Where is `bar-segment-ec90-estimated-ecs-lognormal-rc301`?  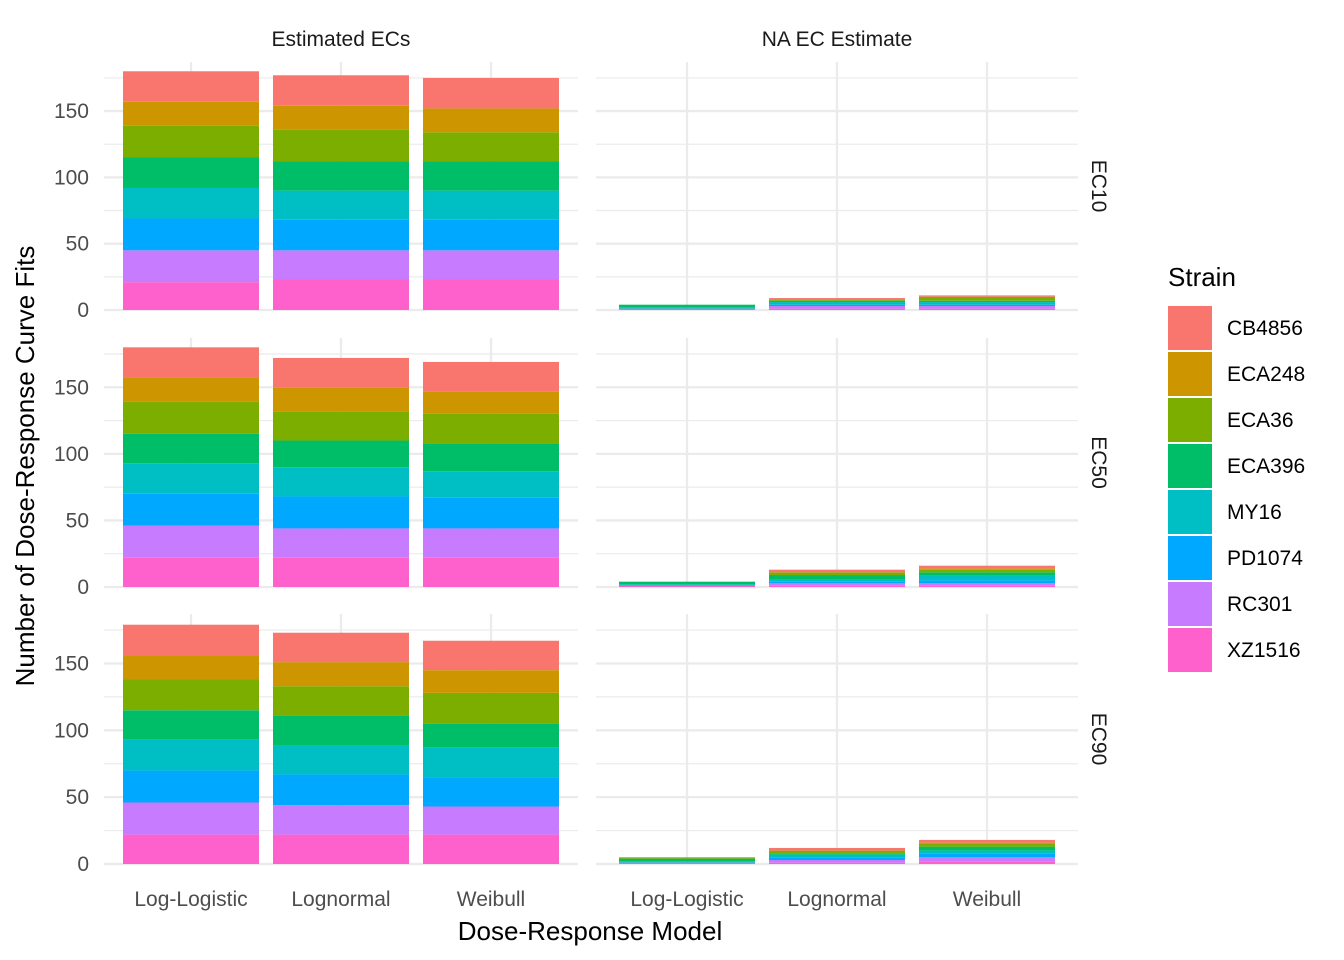
bar-segment-ec90-estimated-ecs-lognormal-rc301 is located at coordinates (341, 820).